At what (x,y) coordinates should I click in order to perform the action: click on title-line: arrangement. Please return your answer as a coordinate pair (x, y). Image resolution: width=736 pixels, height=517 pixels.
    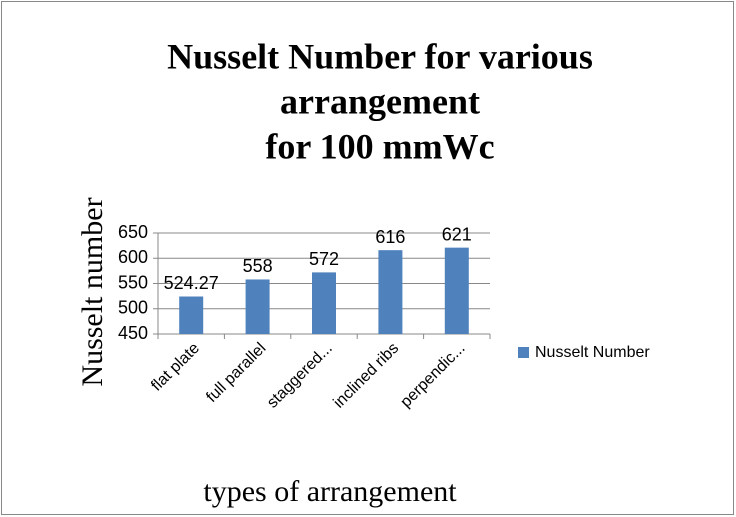
    Looking at the image, I should click on (380, 101).